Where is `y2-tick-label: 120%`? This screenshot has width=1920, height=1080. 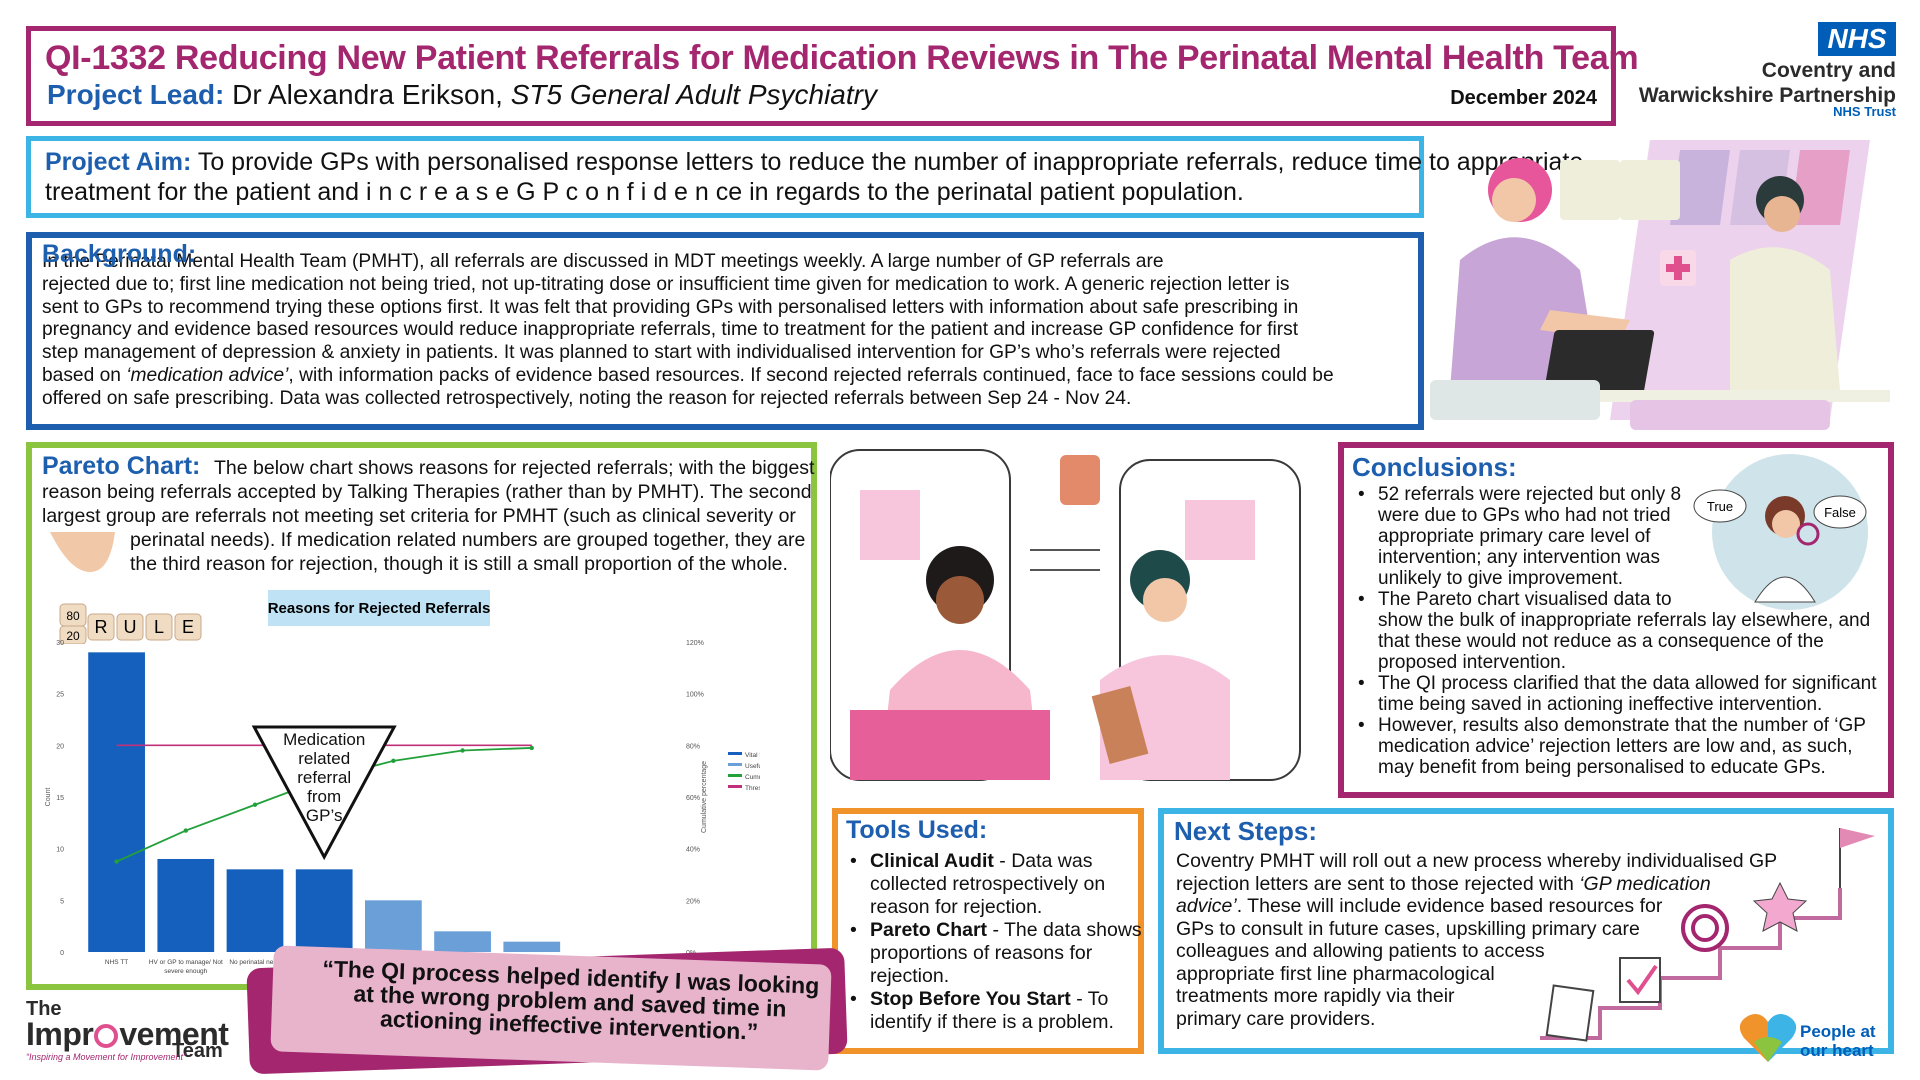
y2-tick-label: 120% is located at coordinates (695, 643).